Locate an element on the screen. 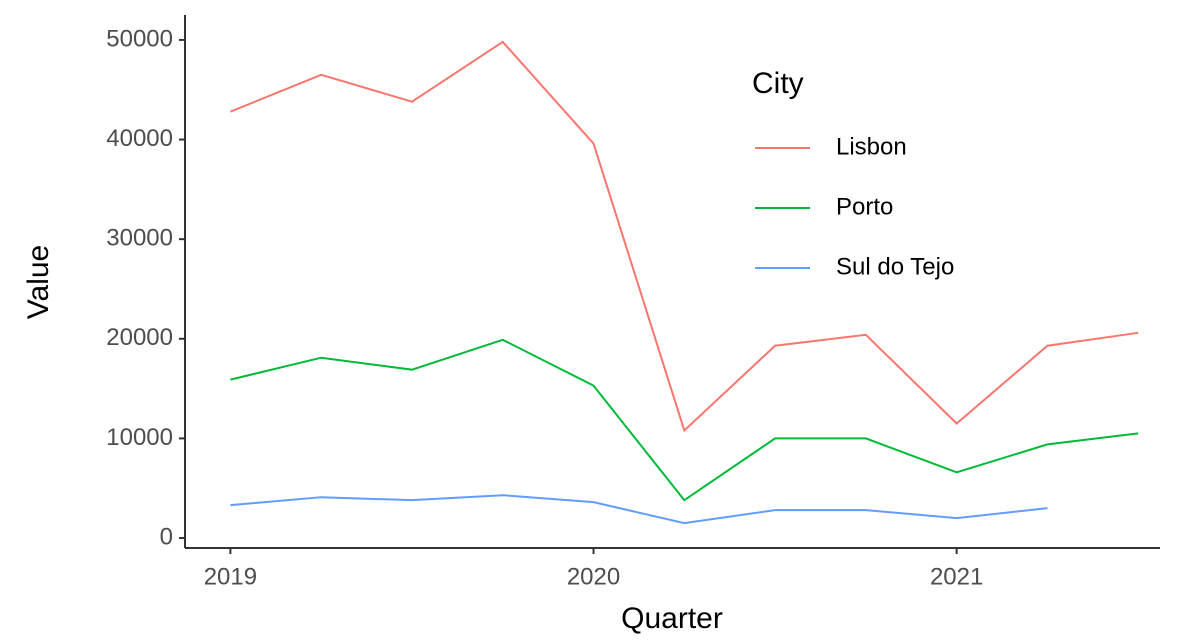  y-tick-label: 10000 is located at coordinates (139, 437).